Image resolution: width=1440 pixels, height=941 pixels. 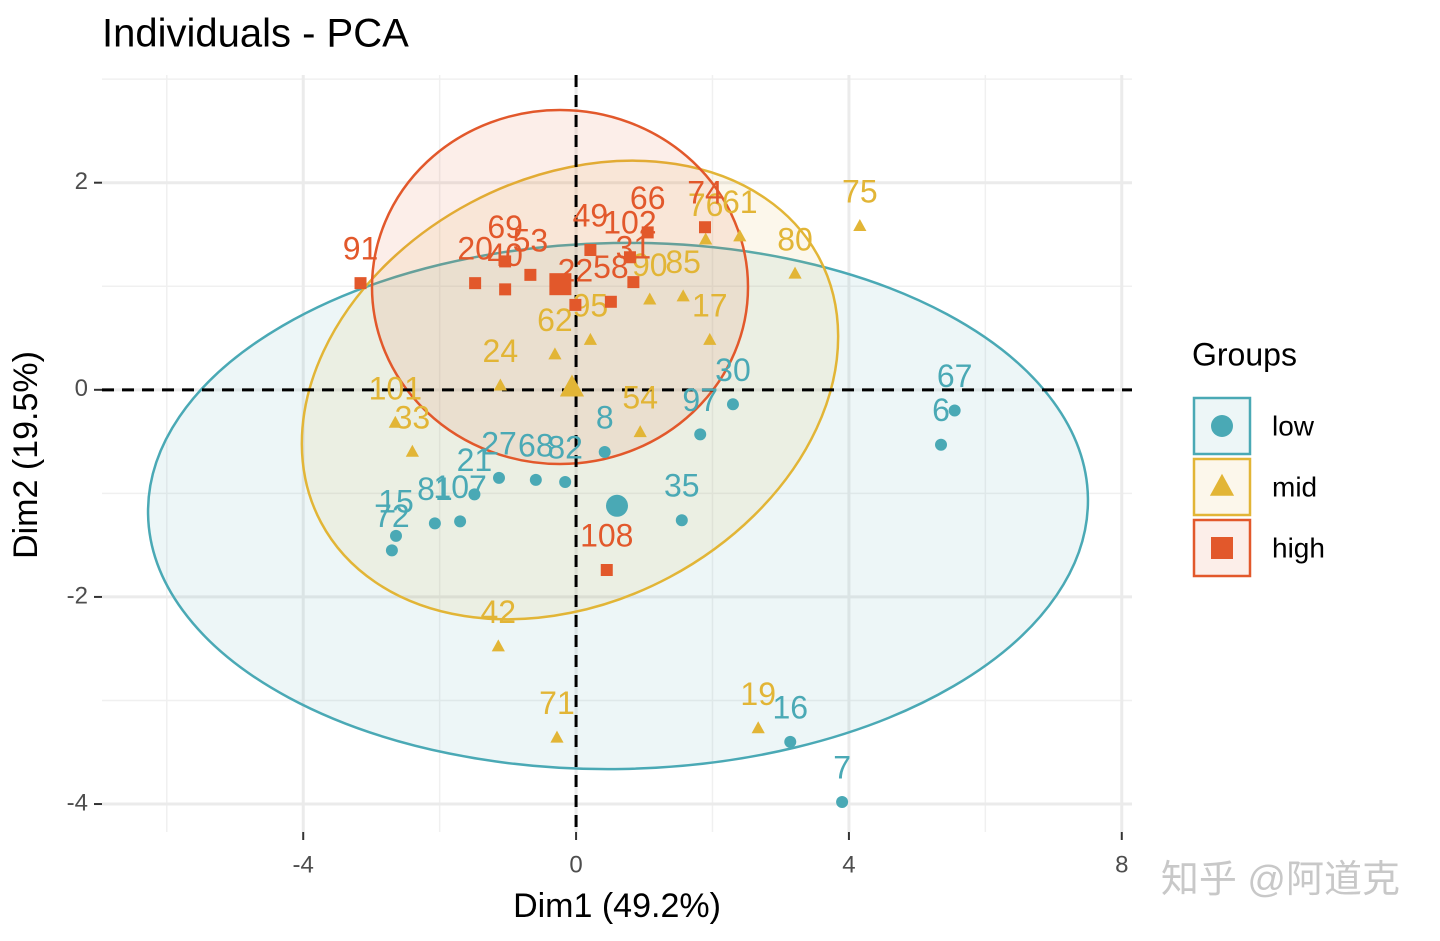 What do you see at coordinates (81, 388) in the screenshot?
I see `y-tick-label: 0` at bounding box center [81, 388].